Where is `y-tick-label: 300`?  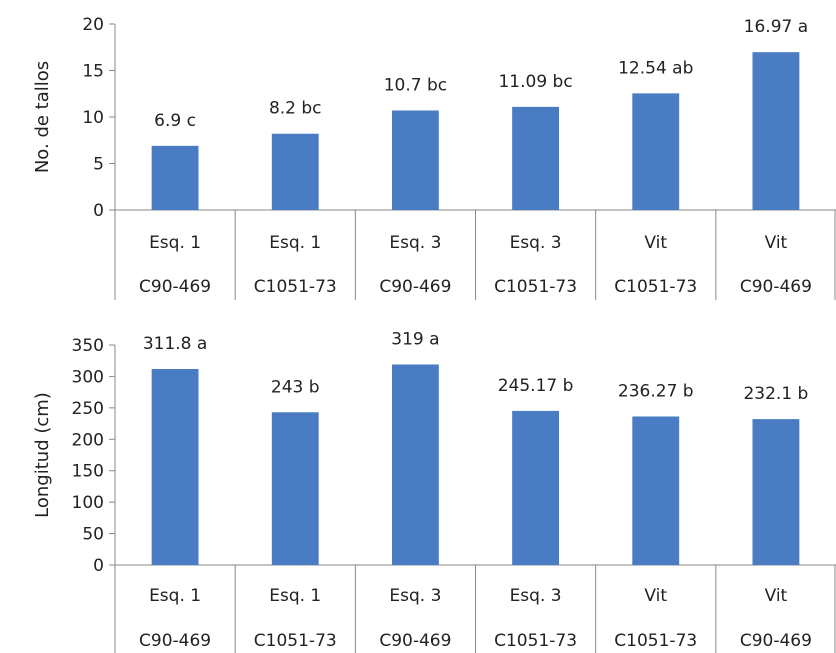 y-tick-label: 300 is located at coordinates (88, 377).